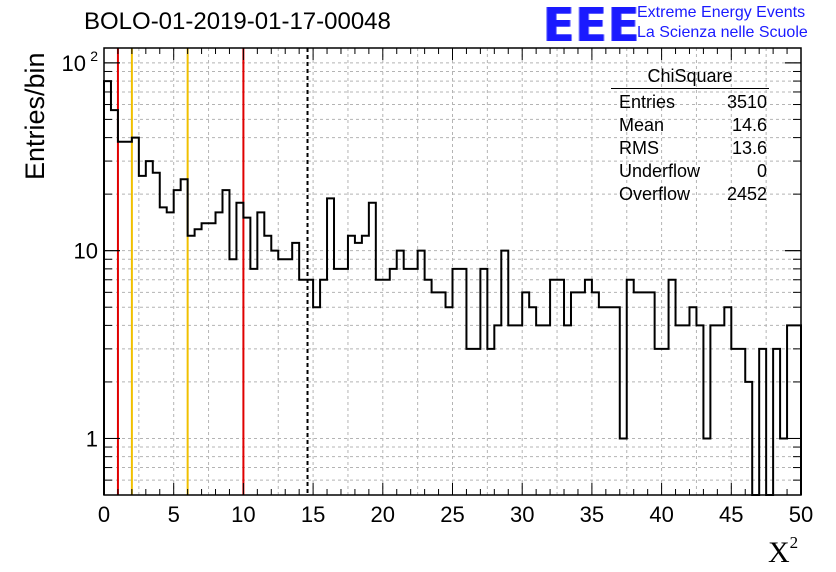 The image size is (836, 572). I want to click on x-tick-label: 50, so click(801, 514).